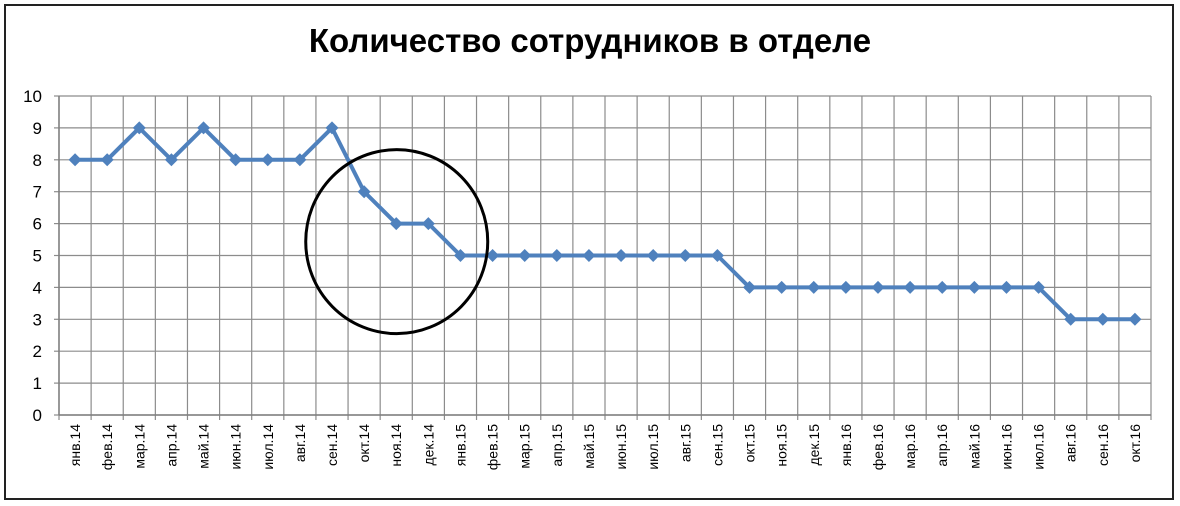  I want to click on chart-title: Количество сотрудников в отделе, so click(590, 40).